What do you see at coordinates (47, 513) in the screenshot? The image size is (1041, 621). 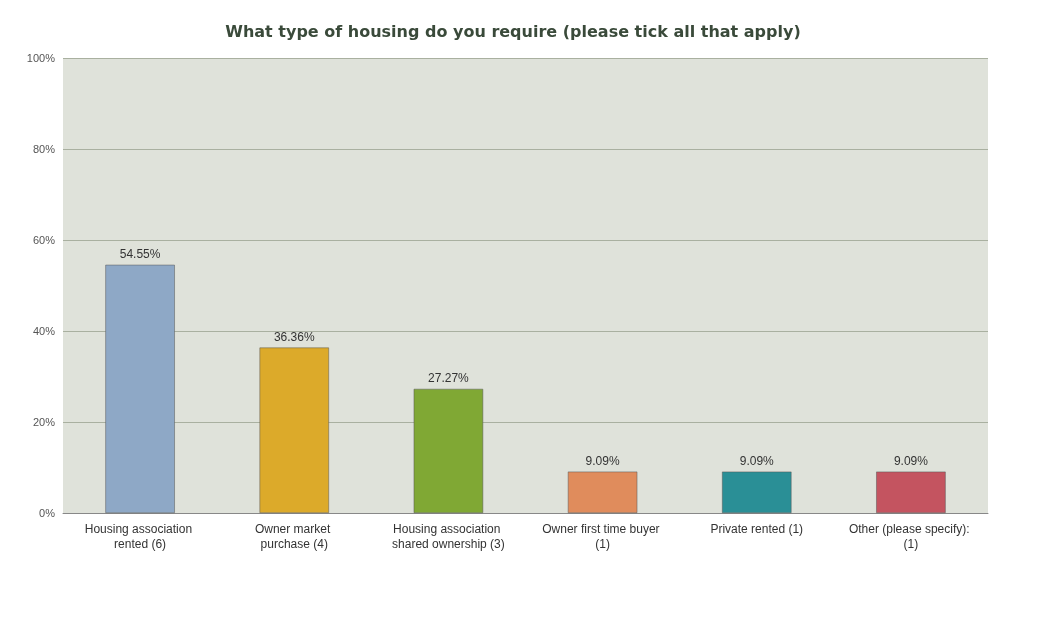 I see `y-tick-label: 0%` at bounding box center [47, 513].